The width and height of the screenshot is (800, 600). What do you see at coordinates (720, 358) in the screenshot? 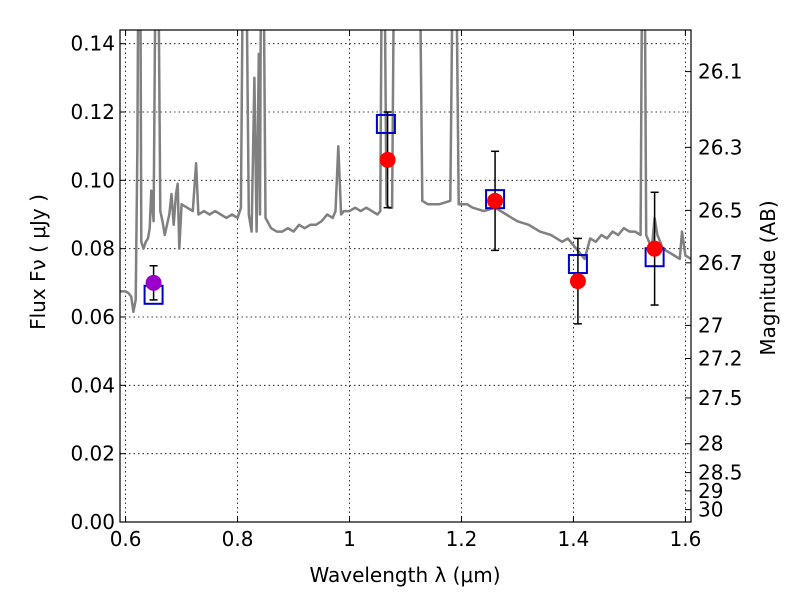
I see `magnitude-tick-label: 27.2` at bounding box center [720, 358].